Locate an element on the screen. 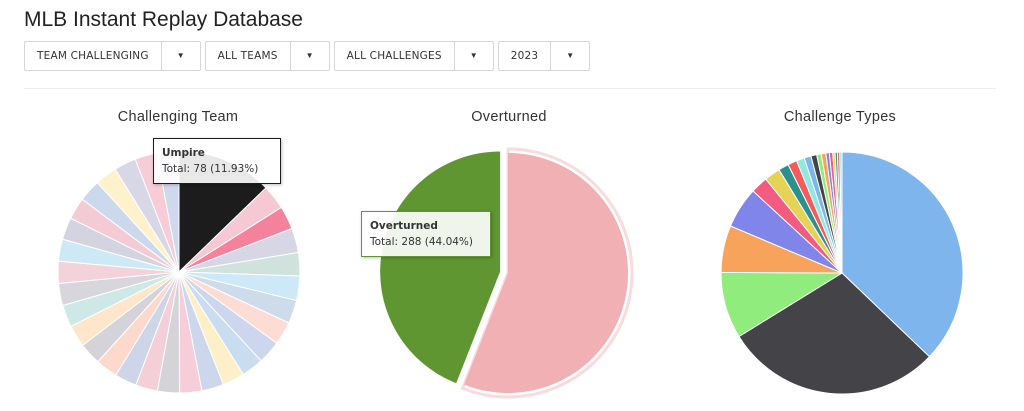  pie-chart-challenging-team is located at coordinates (179, 272).